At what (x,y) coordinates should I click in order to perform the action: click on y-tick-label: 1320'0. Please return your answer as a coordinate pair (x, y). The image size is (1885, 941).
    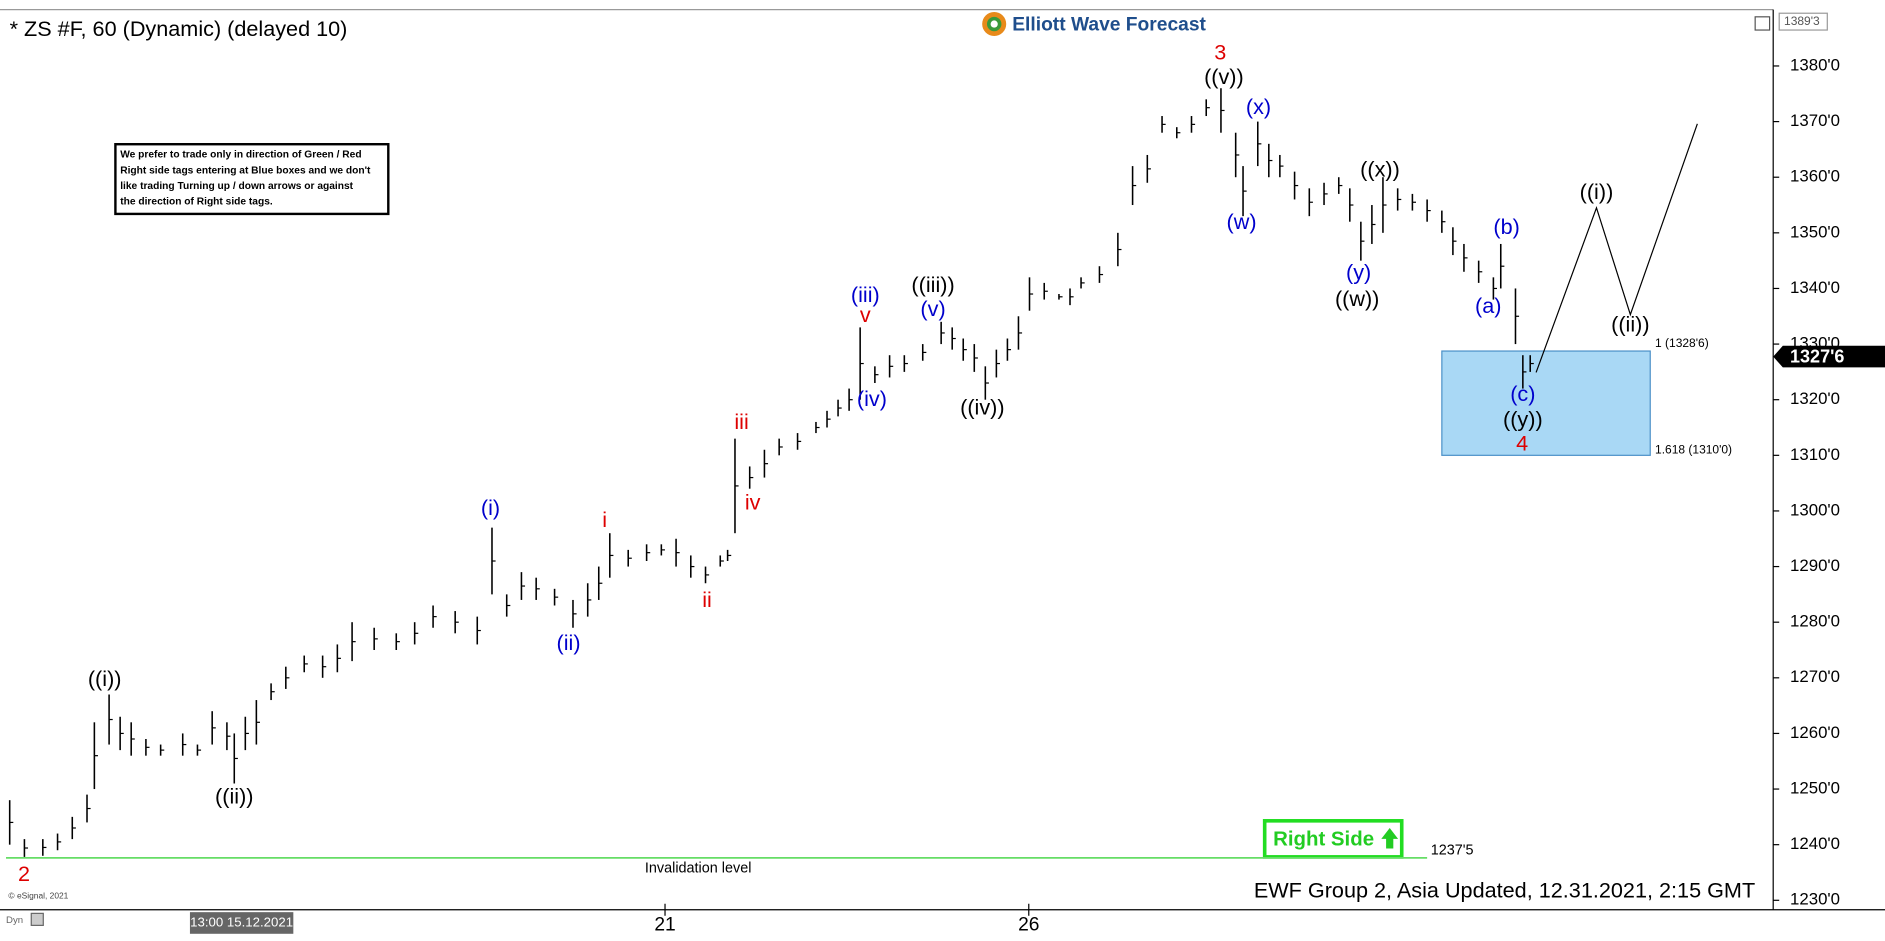
    Looking at the image, I should click on (1815, 398).